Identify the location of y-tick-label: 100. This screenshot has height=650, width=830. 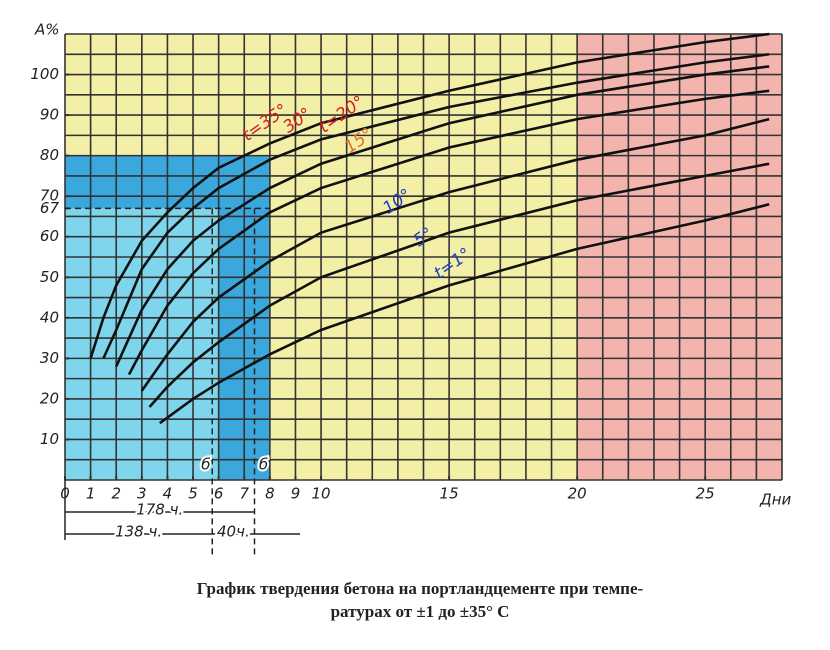
(44, 74).